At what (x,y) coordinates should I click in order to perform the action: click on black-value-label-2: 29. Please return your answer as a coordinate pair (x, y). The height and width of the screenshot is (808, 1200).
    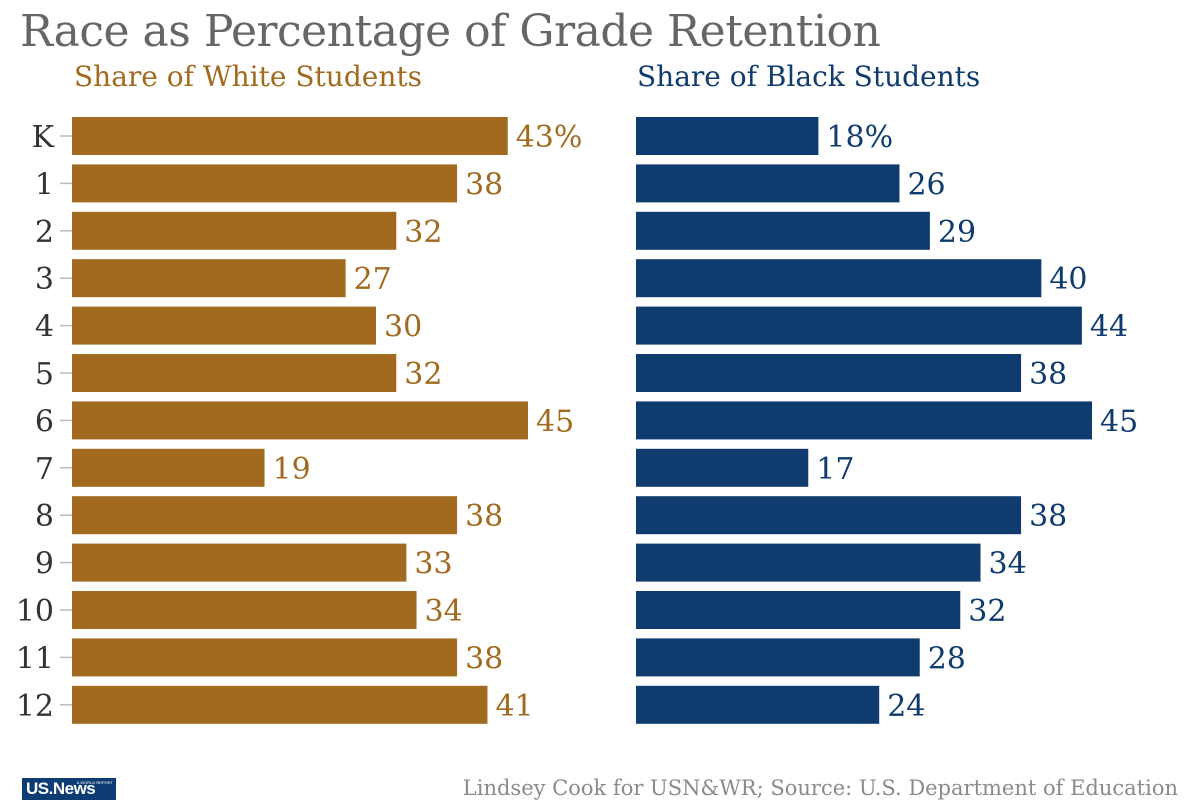
    Looking at the image, I should click on (957, 232).